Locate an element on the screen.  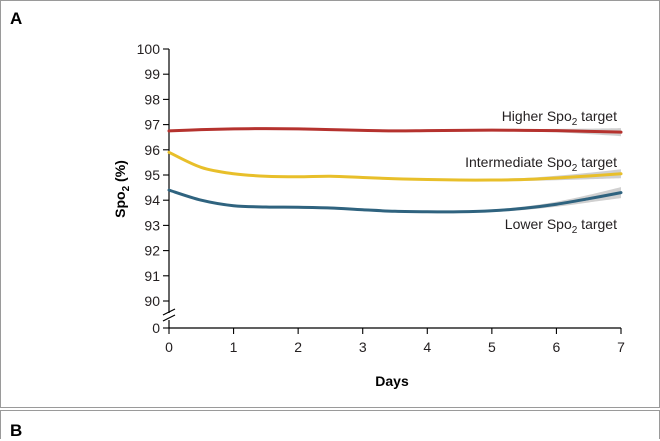
y-tick-label: 0 is located at coordinates (156, 328).